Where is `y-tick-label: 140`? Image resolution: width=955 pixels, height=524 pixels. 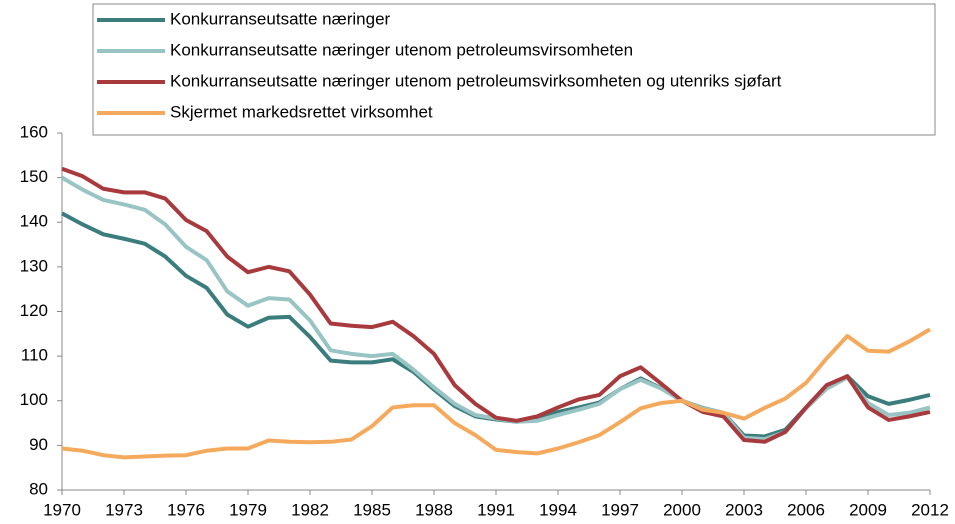 y-tick-label: 140 is located at coordinates (34, 221).